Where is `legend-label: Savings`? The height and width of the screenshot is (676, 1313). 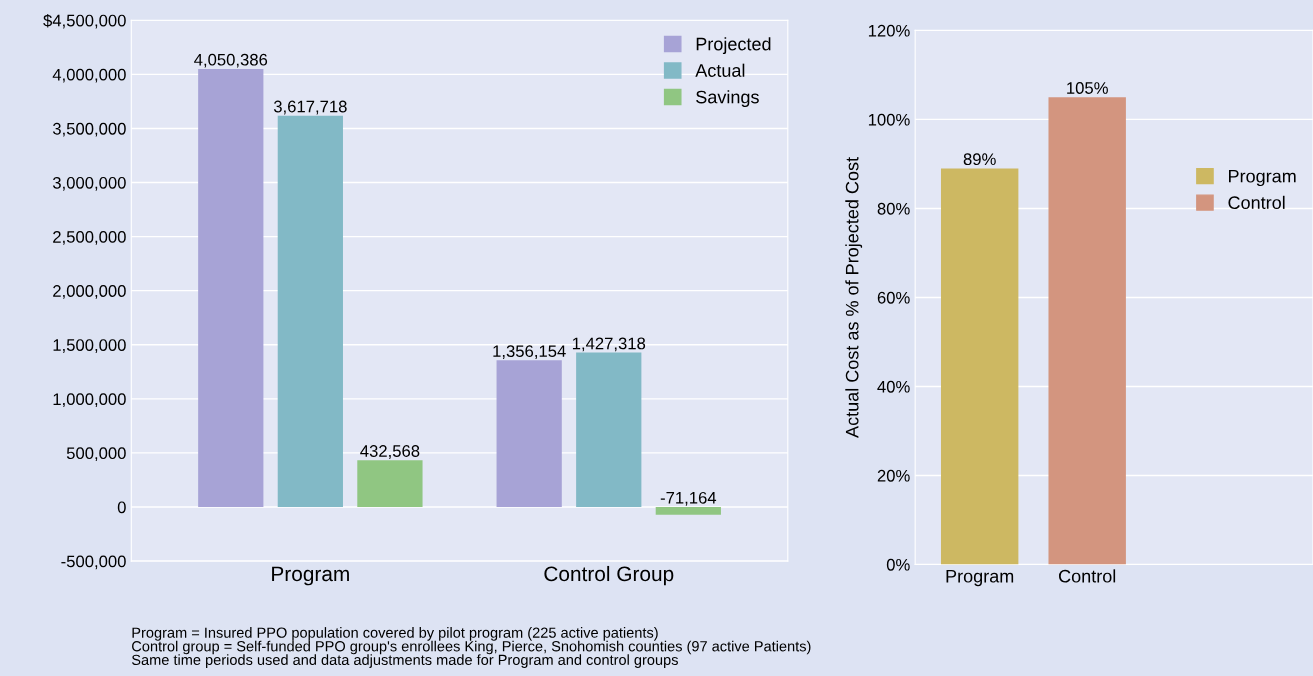 legend-label: Savings is located at coordinates (727, 98).